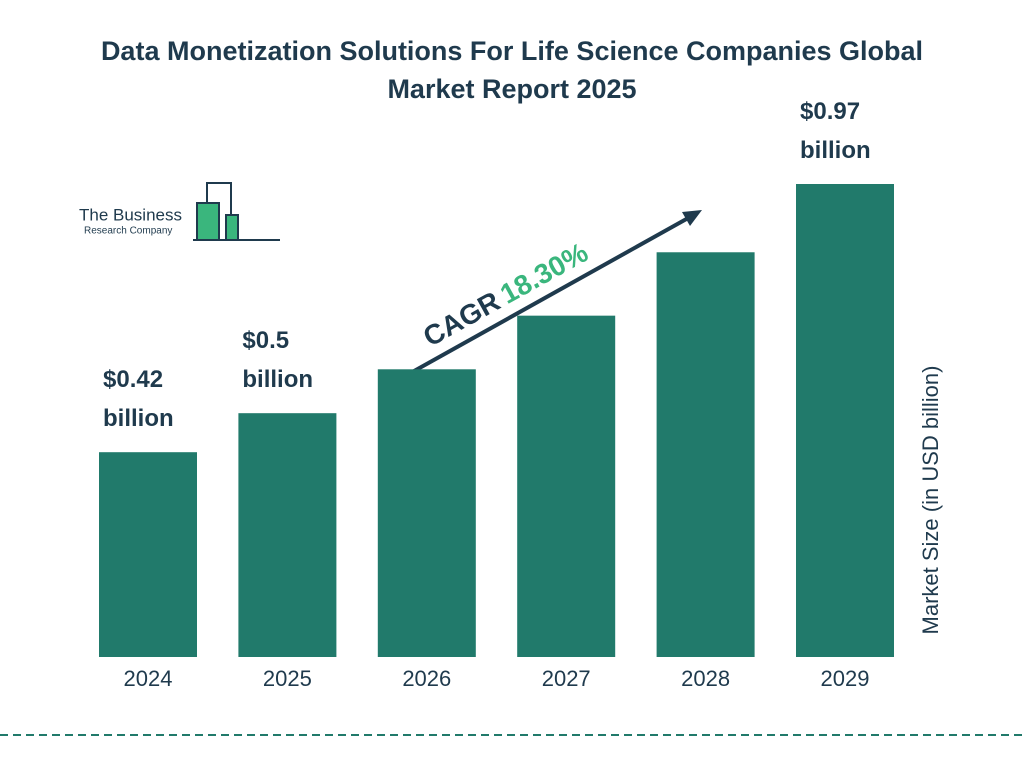 Image resolution: width=1024 pixels, height=768 pixels. What do you see at coordinates (138, 399) in the screenshot?
I see `value-label: $0.42 billion` at bounding box center [138, 399].